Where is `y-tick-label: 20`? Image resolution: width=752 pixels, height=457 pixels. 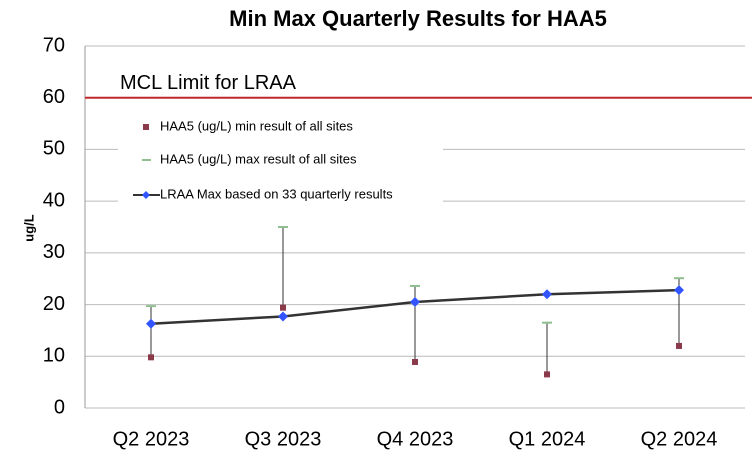 y-tick-label: 20 is located at coordinates (54, 304).